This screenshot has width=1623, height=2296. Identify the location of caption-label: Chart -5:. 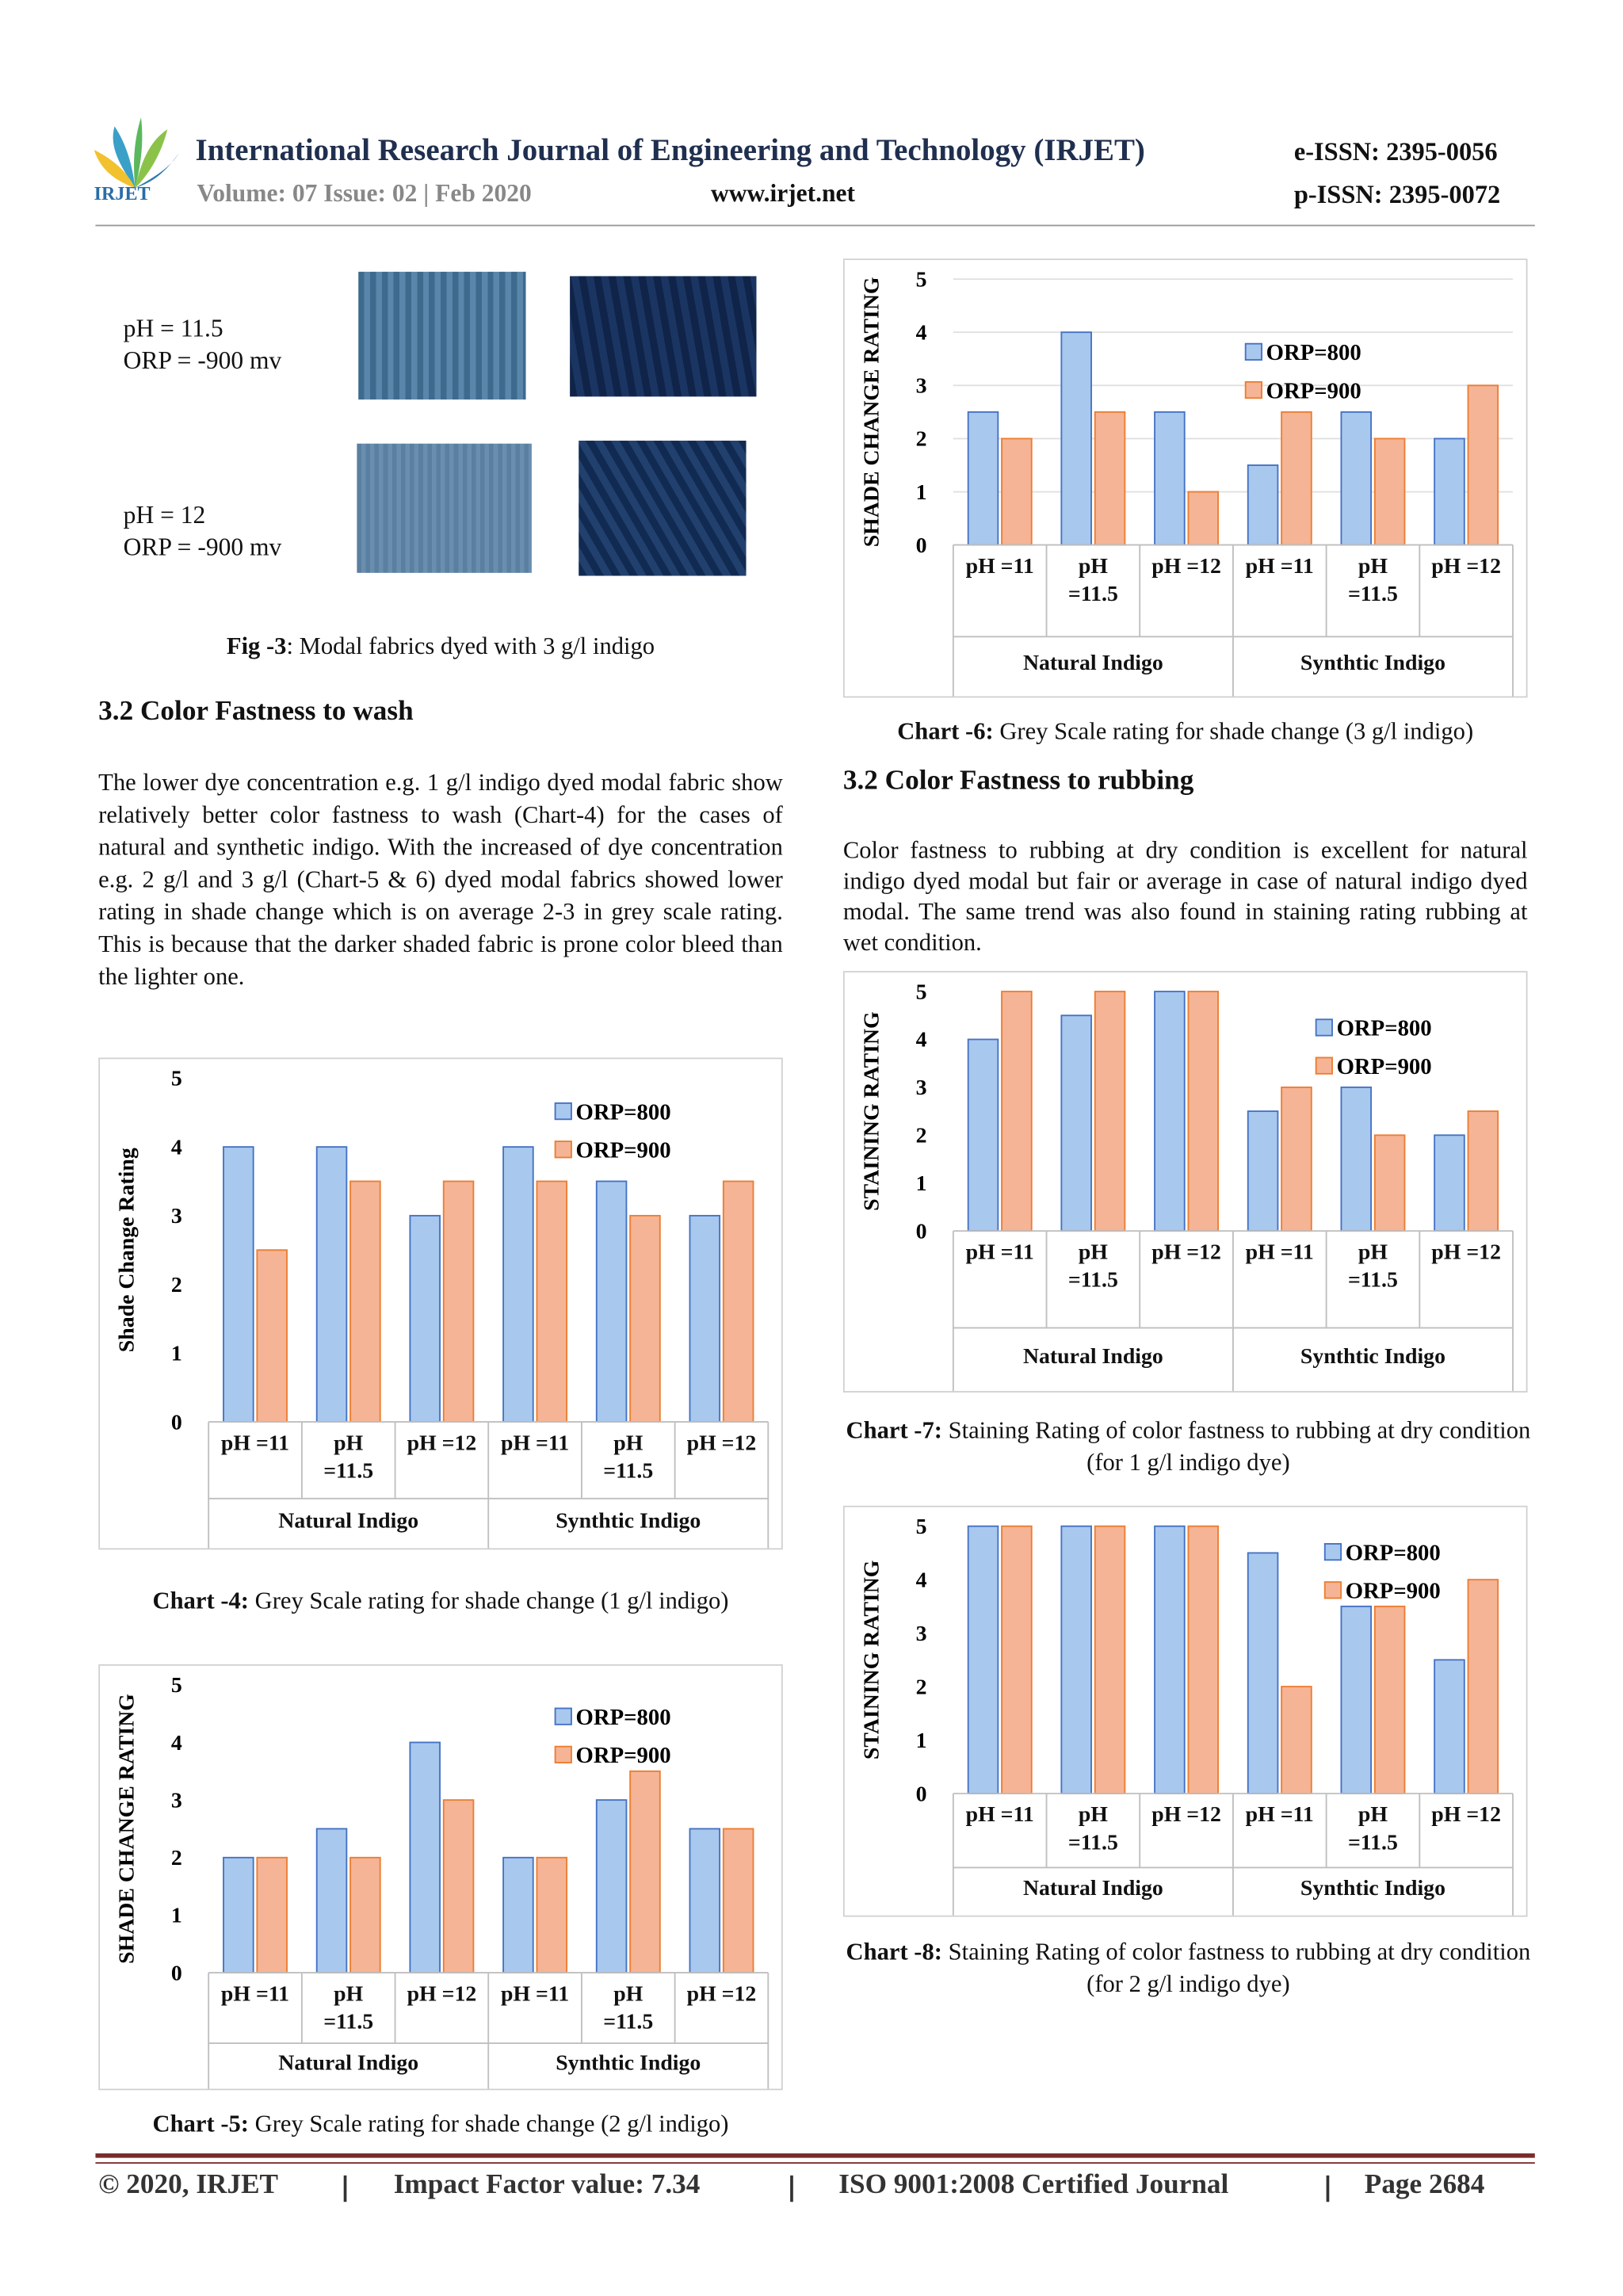
(201, 2123).